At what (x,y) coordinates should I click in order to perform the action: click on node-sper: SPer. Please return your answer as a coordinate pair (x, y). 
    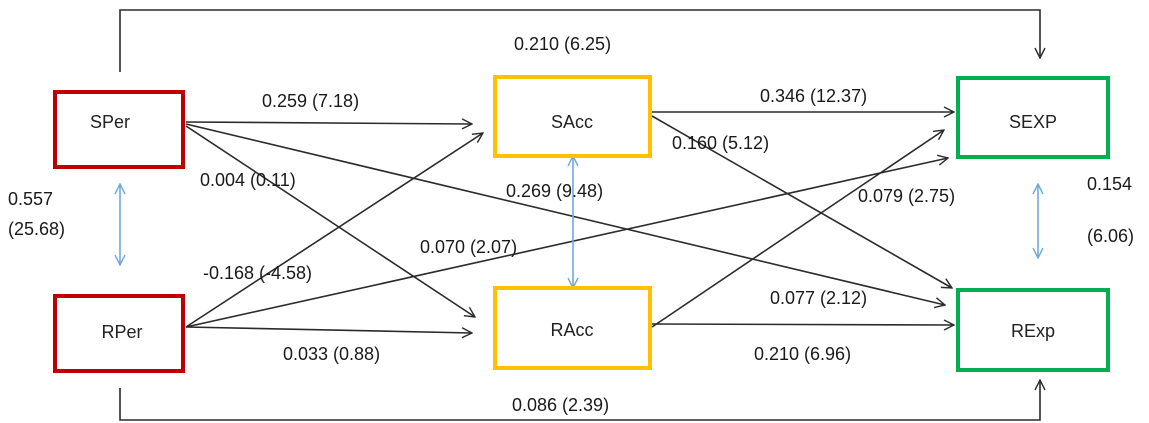
    Looking at the image, I should click on (119, 129).